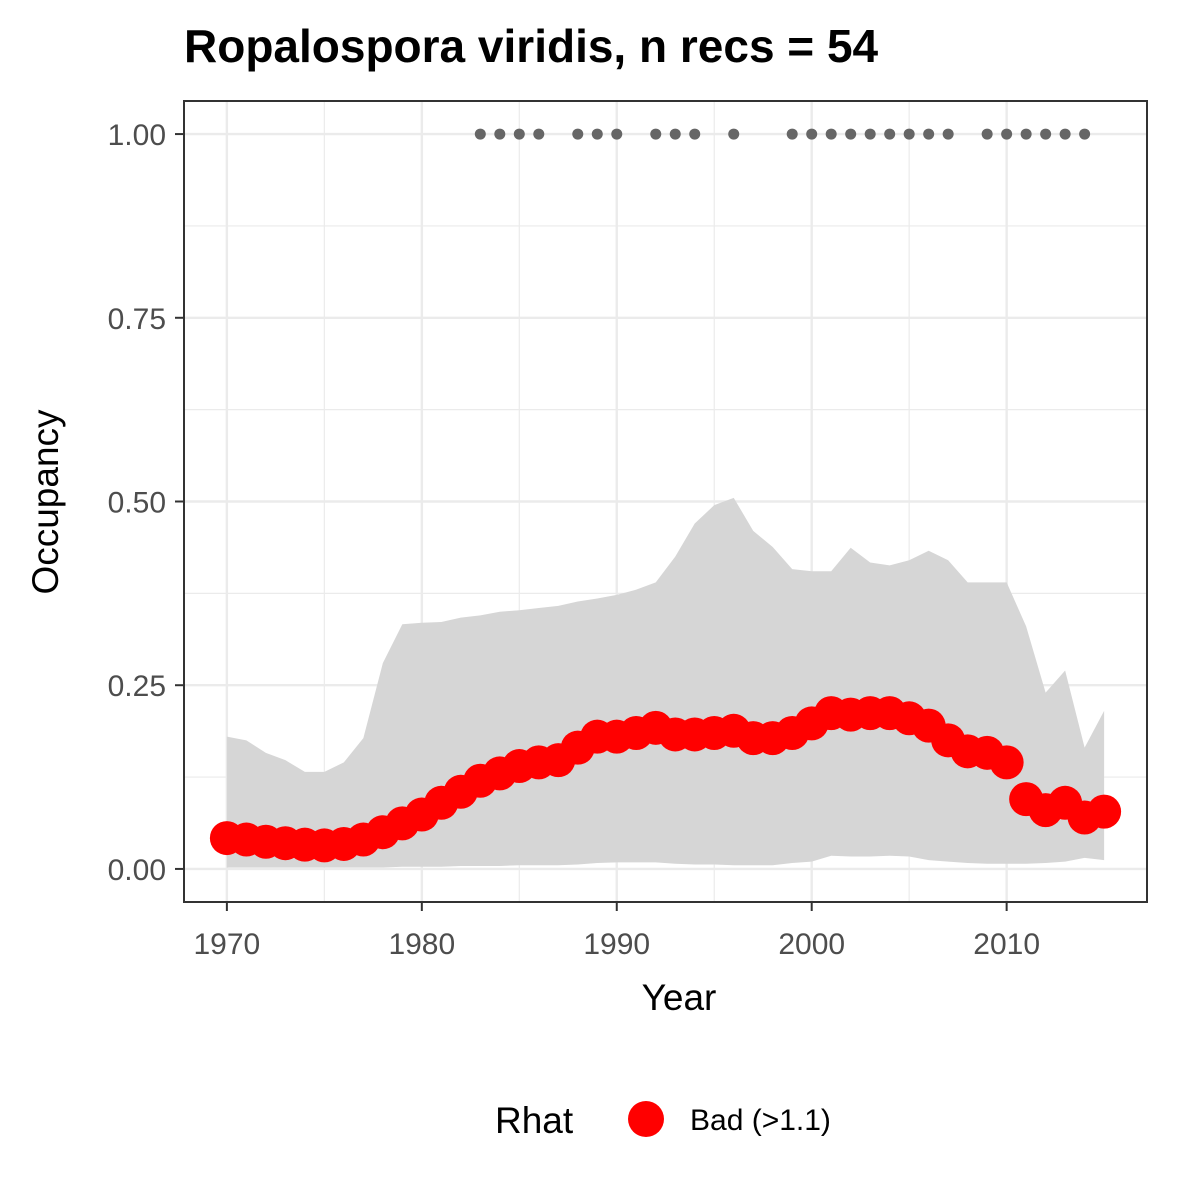 This screenshot has width=1200, height=1200. What do you see at coordinates (646, 1119) in the screenshot?
I see `legend-key-bad` at bounding box center [646, 1119].